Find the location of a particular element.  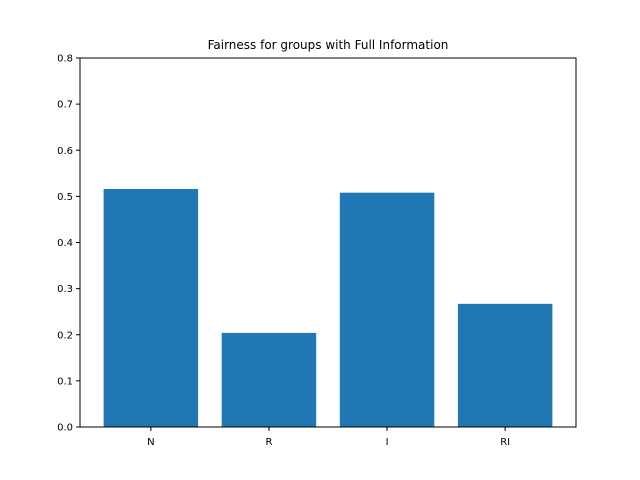

y-tick-label: 0.5 is located at coordinates (65, 197).